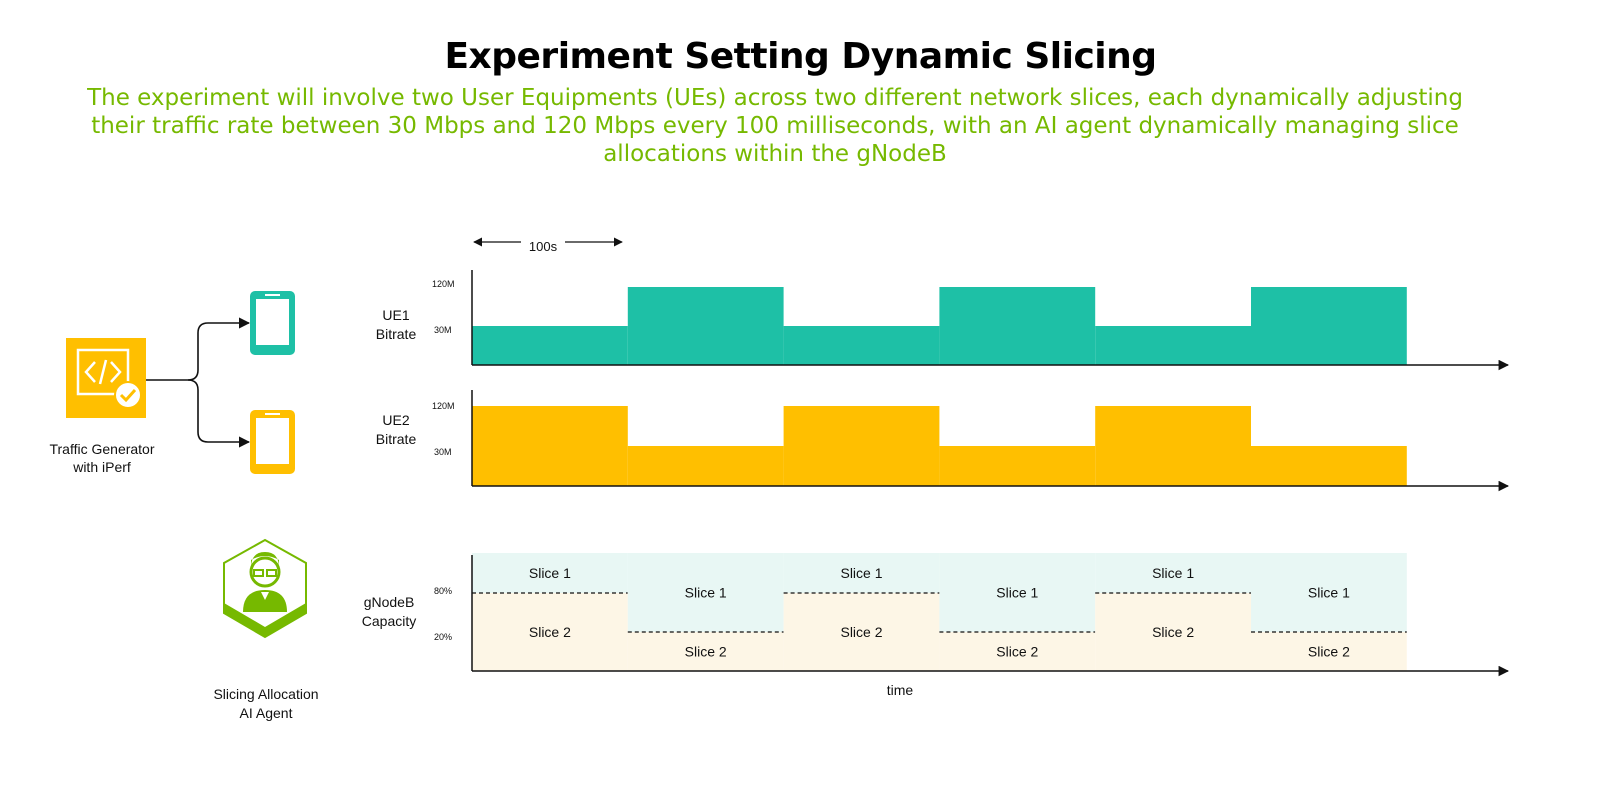  Describe the element at coordinates (395, 420) in the screenshot. I see `ue2-label-line1: UE2` at that location.